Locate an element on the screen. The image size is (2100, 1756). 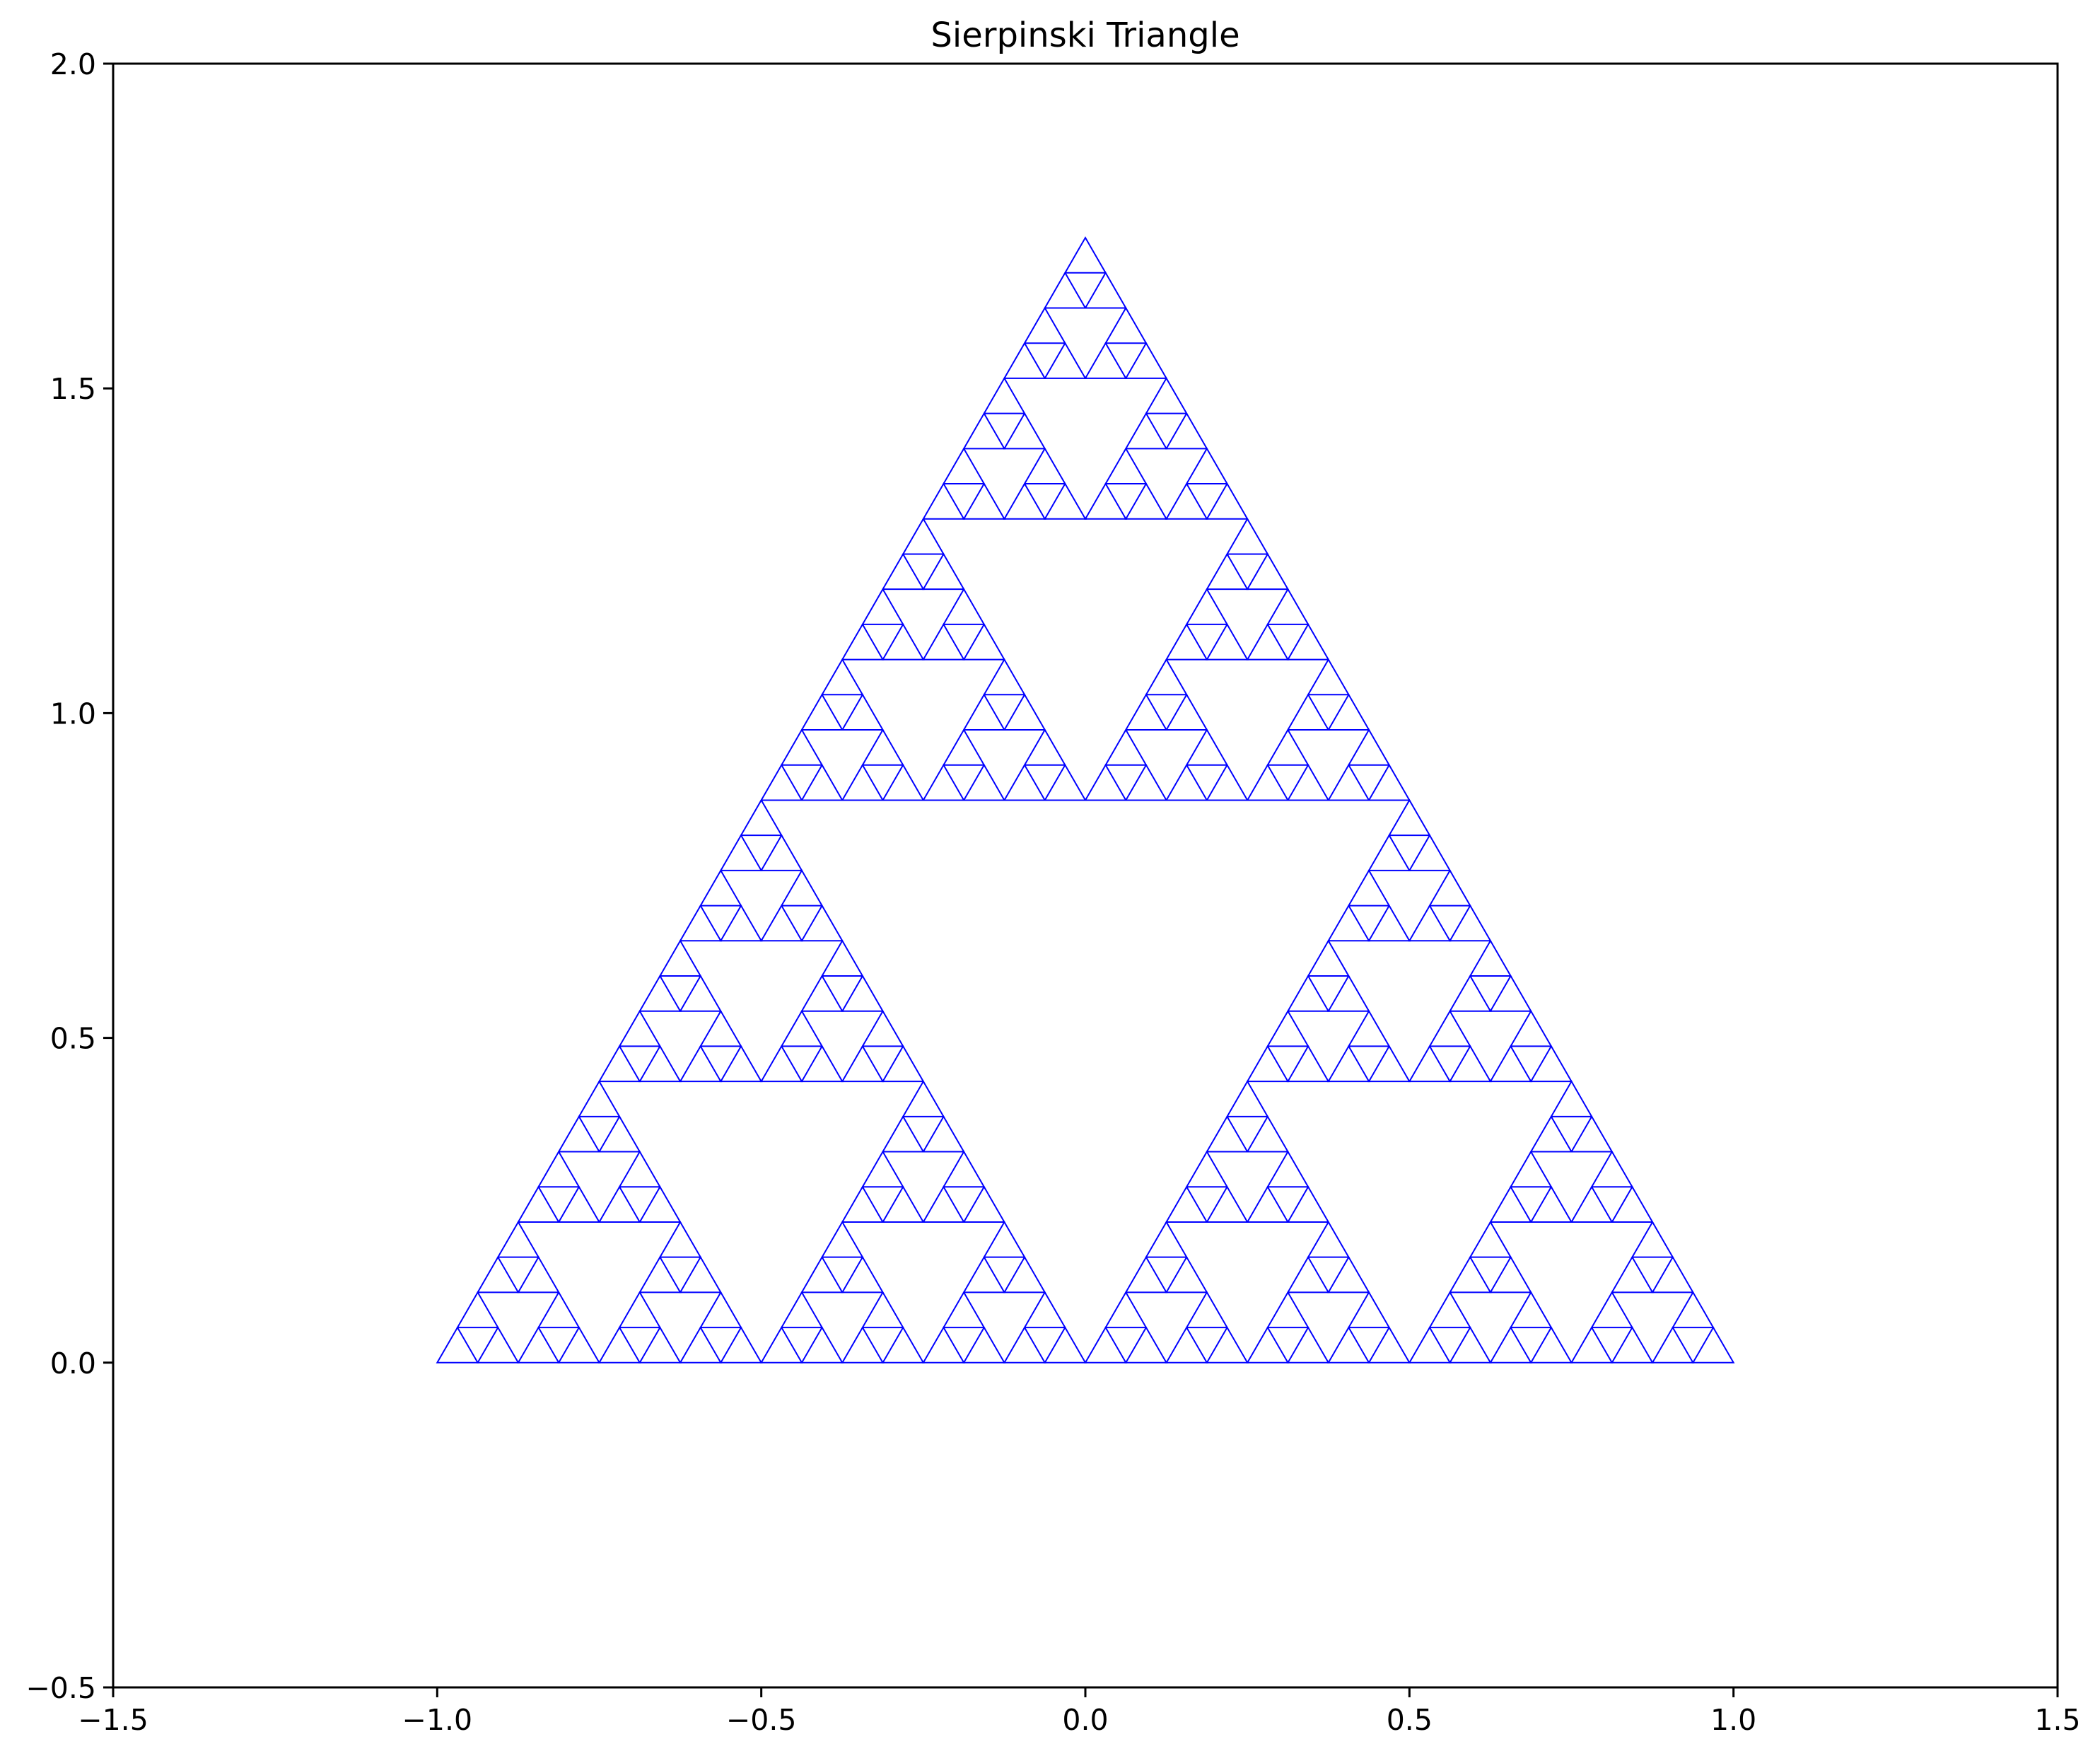
y-tick-label: 0.5 is located at coordinates (73, 1039).